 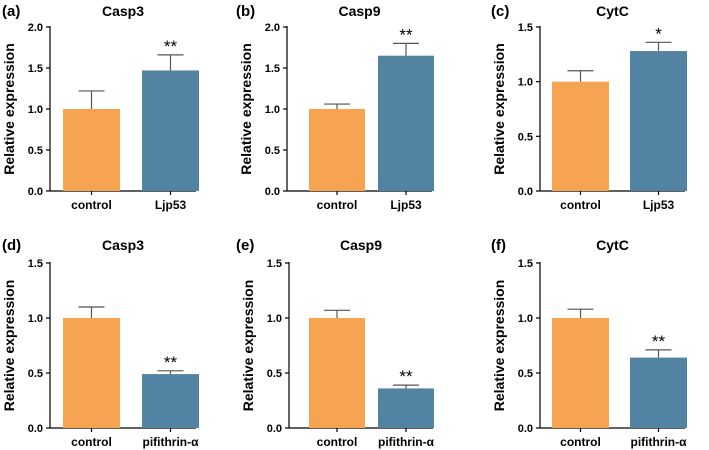 What do you see at coordinates (11, 245) in the screenshot?
I see `panel-letter: (d)` at bounding box center [11, 245].